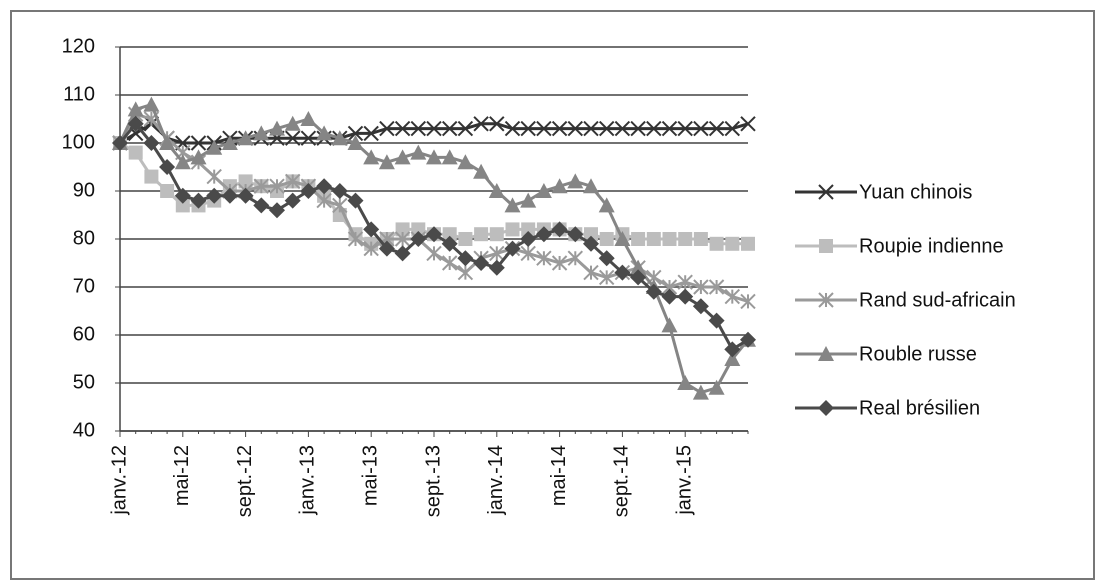 The image size is (1105, 581). I want to click on x-tick-label: janv.-15, so click(684, 480).